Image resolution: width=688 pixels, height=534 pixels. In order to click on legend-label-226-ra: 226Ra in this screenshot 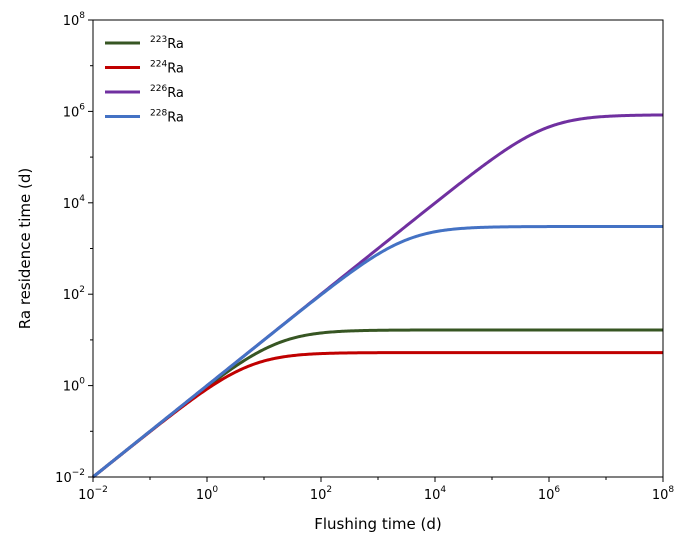, I will do `click(167, 92)`.